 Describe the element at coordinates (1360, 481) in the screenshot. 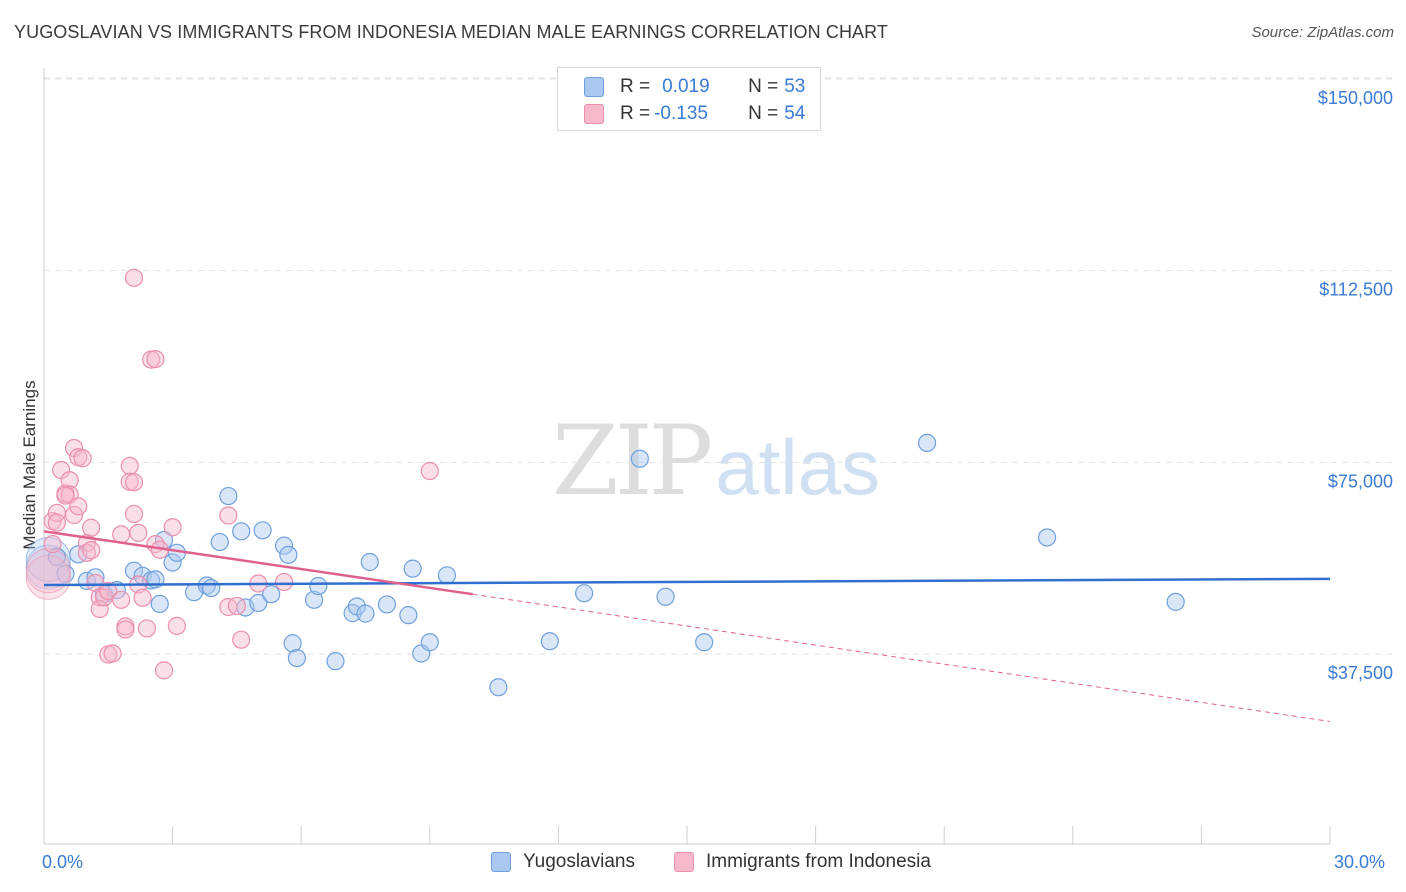

I see `y-tick-label: $75,000` at that location.